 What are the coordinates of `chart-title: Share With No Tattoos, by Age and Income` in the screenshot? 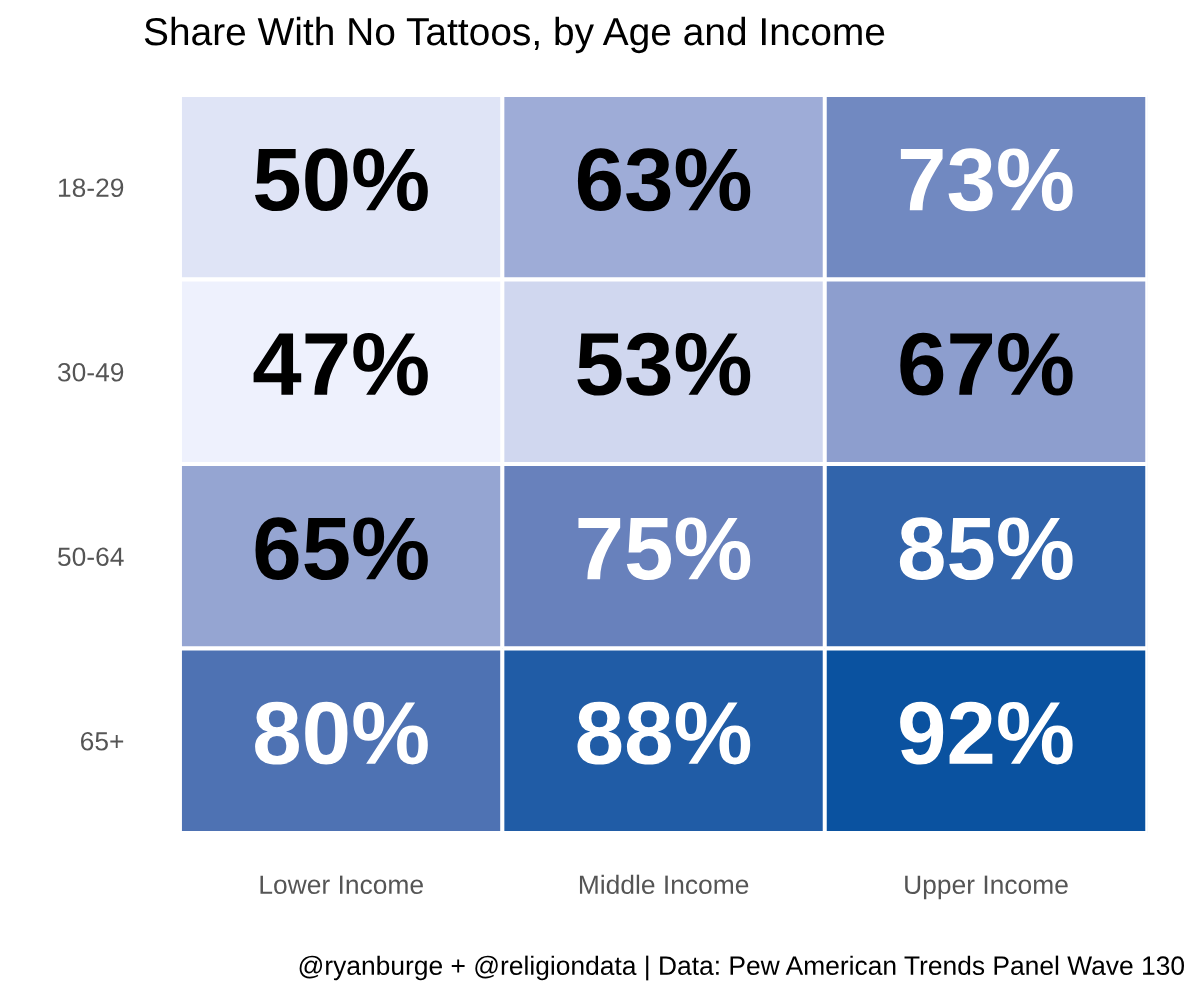 It's located at (514, 35).